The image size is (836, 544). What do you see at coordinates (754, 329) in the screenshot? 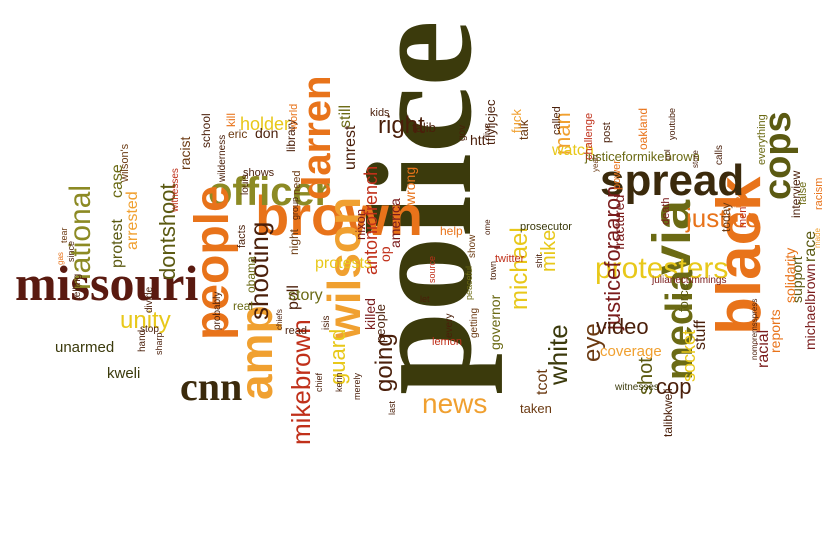
I see `cloud-word: nomoremsspress` at bounding box center [754, 329].